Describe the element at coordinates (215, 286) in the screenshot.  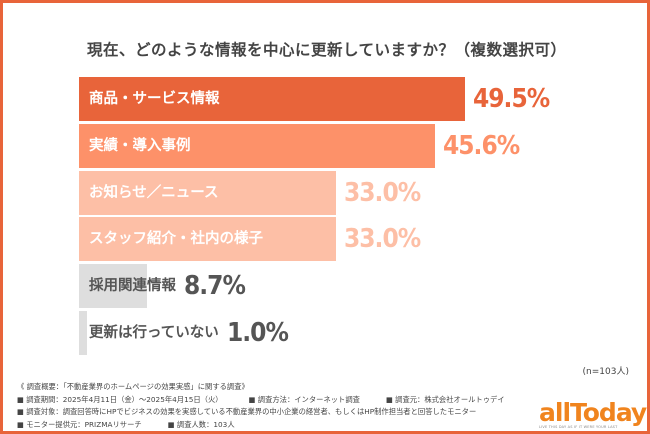
I see `value-label: 8.7%` at that location.